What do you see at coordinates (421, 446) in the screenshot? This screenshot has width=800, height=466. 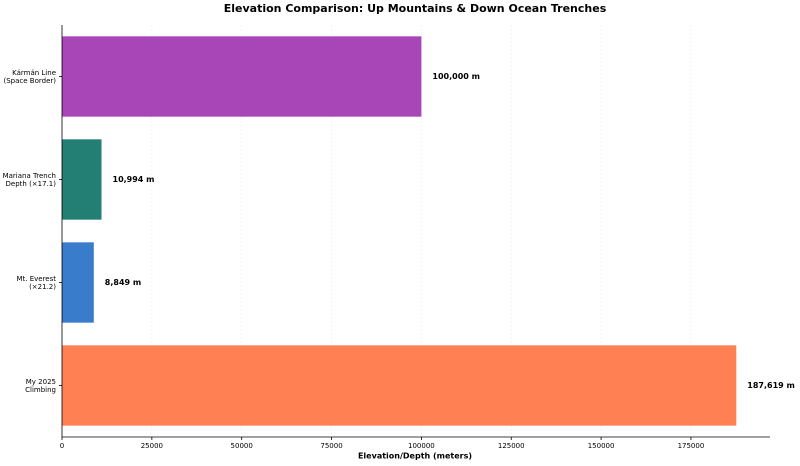 I see `x-tick-label: 100000` at bounding box center [421, 446].